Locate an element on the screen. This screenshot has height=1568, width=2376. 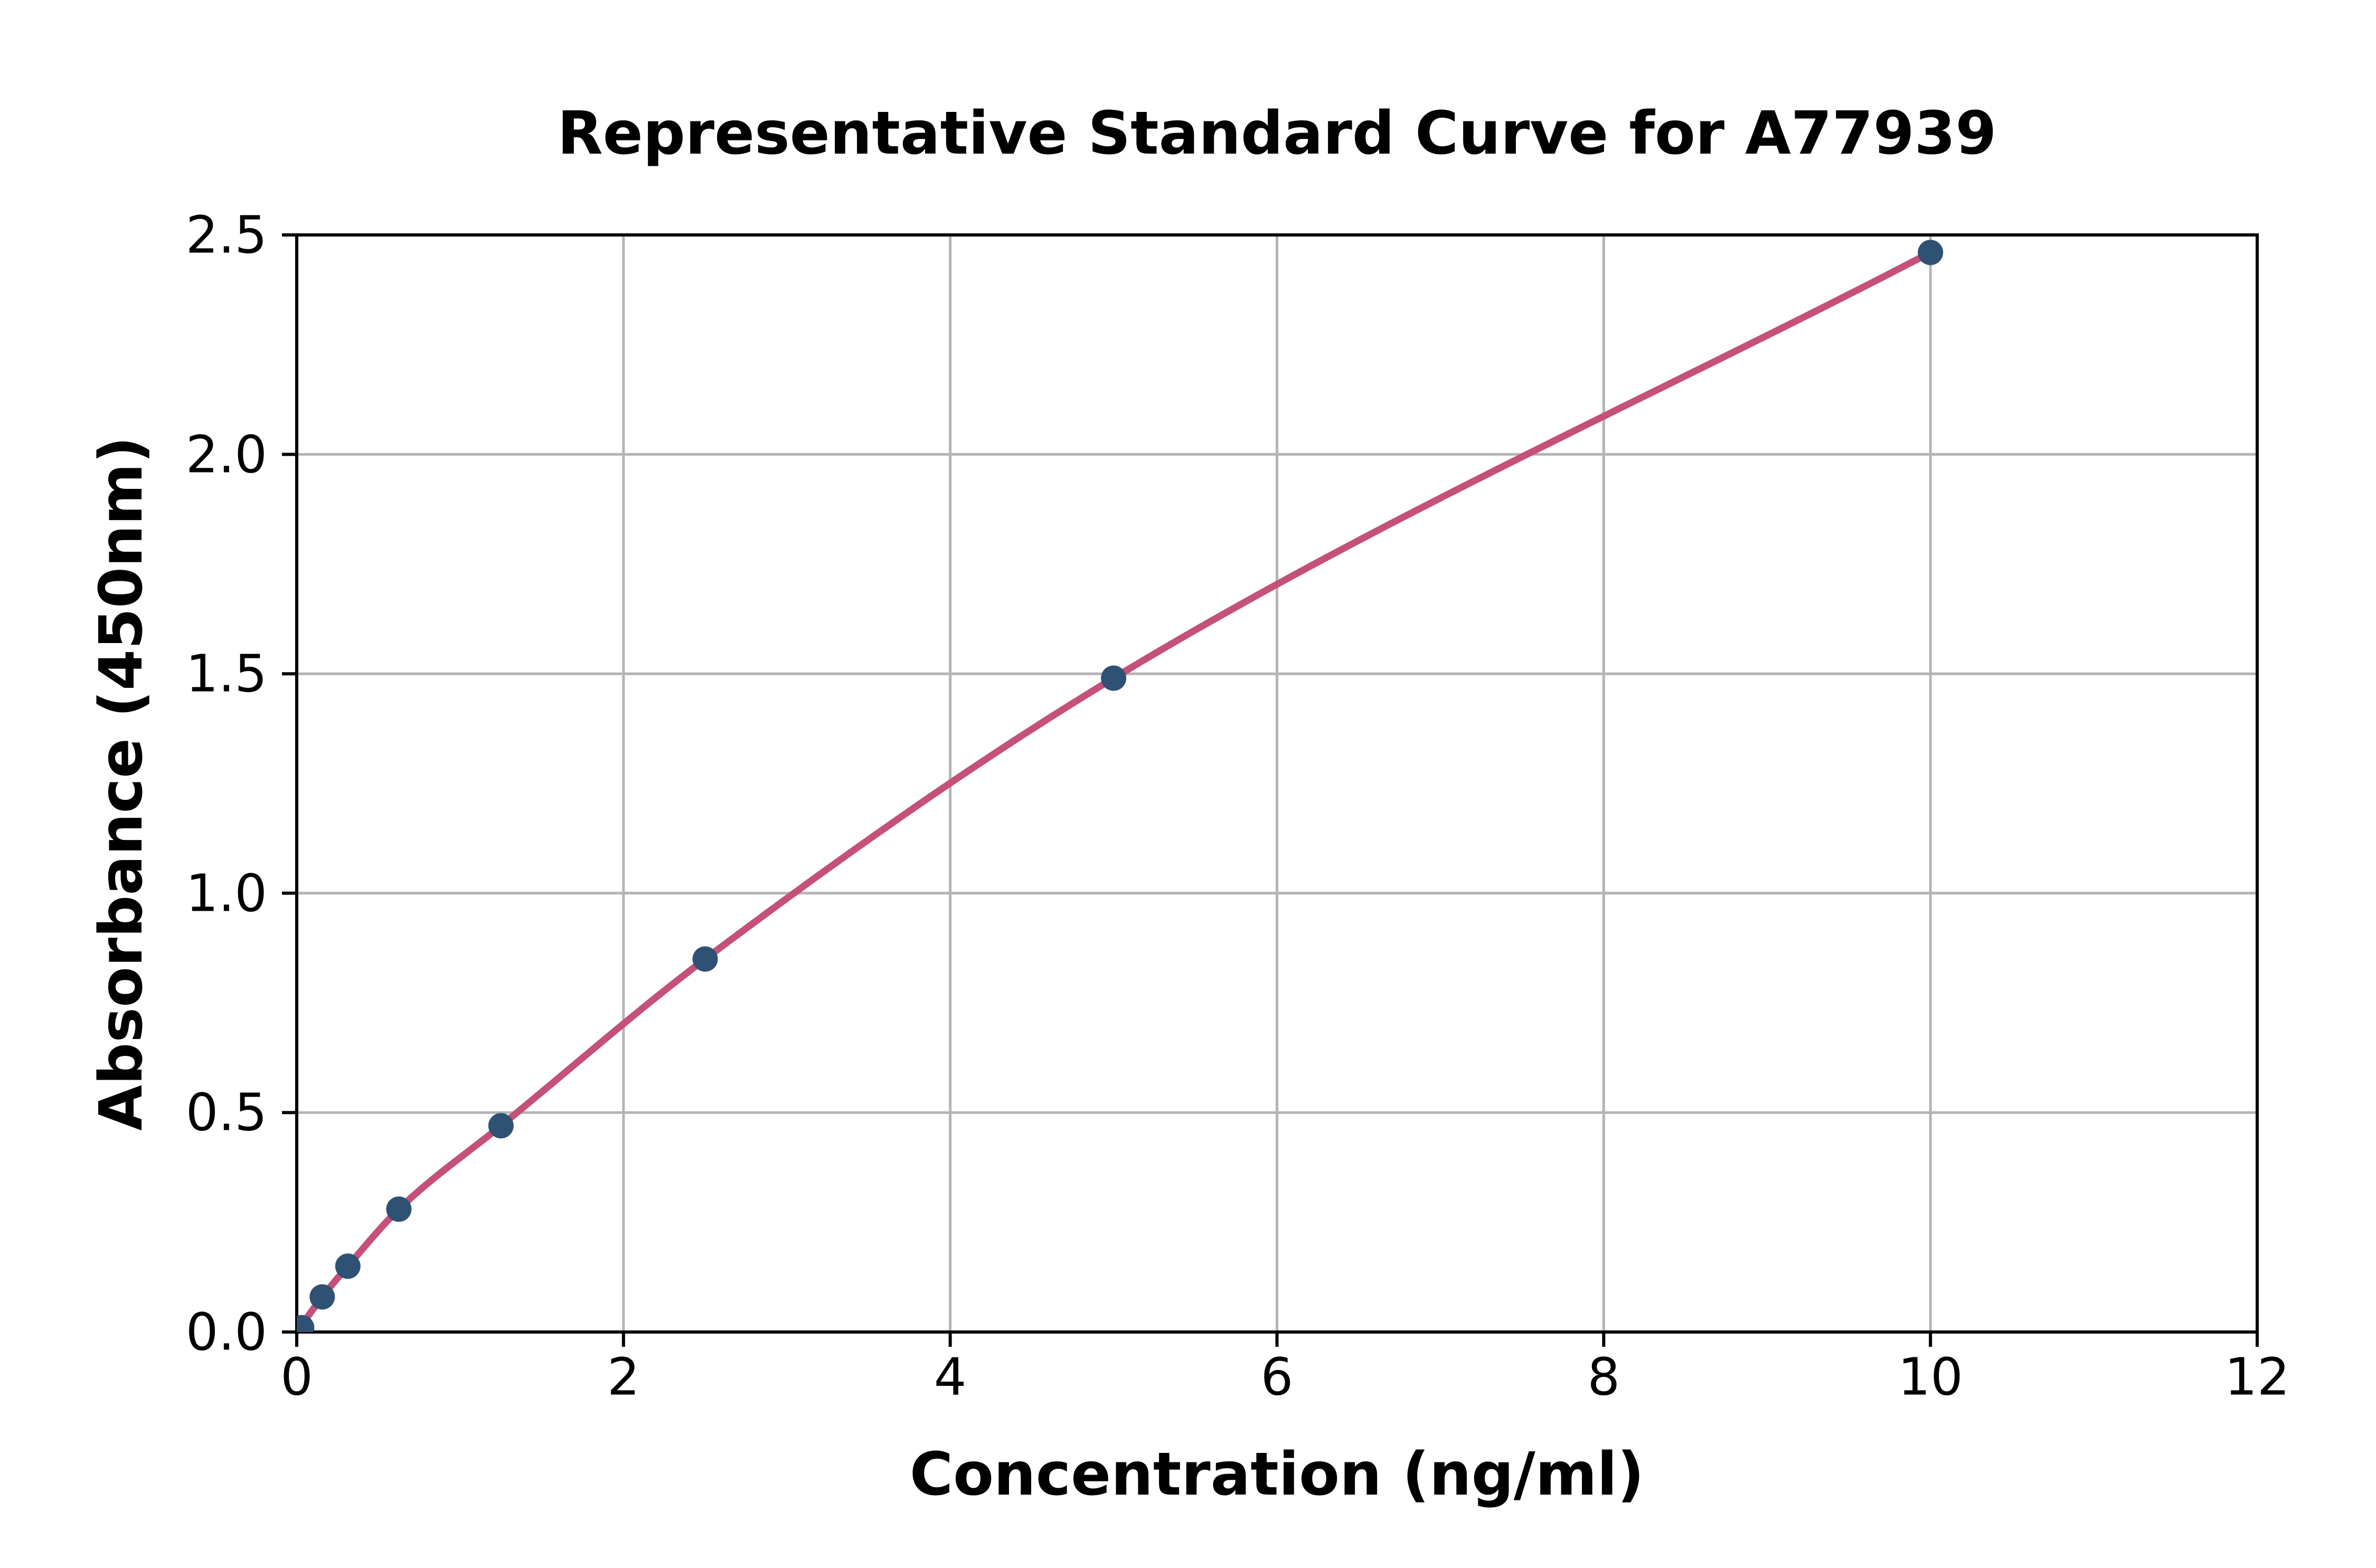
y-tick-label: 0.5 is located at coordinates (226, 1112).